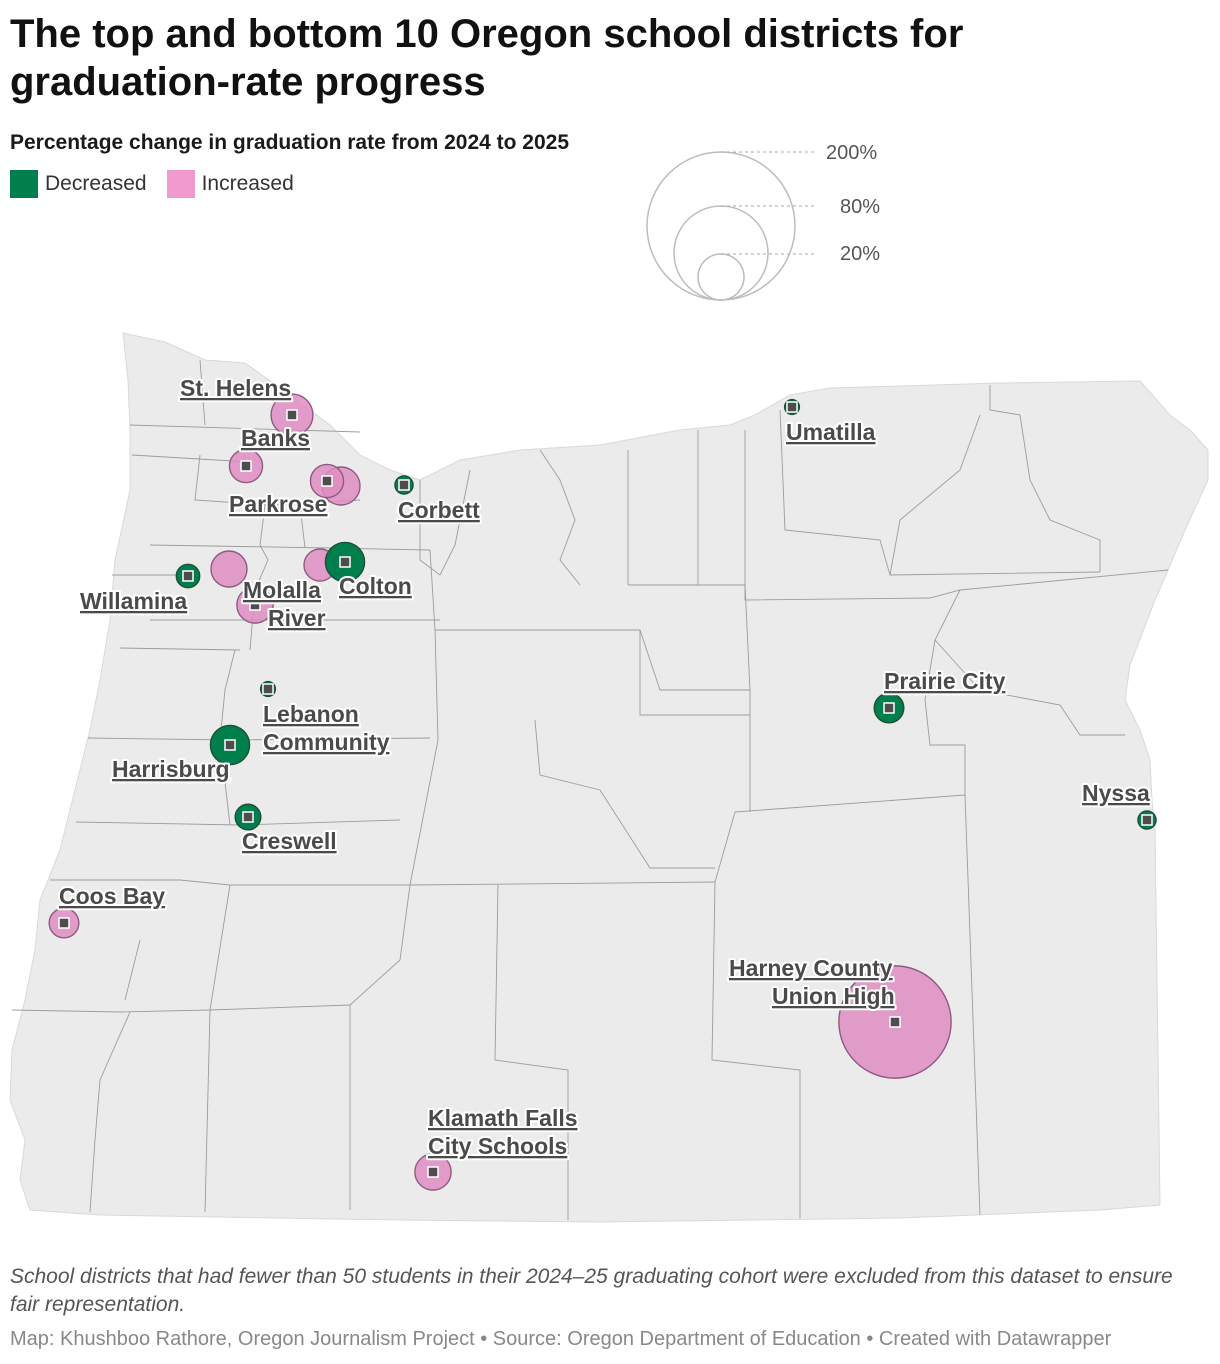 This screenshot has height=1364, width=1220. Describe the element at coordinates (327, 481) in the screenshot. I see `district-marker-parkrose` at that location.